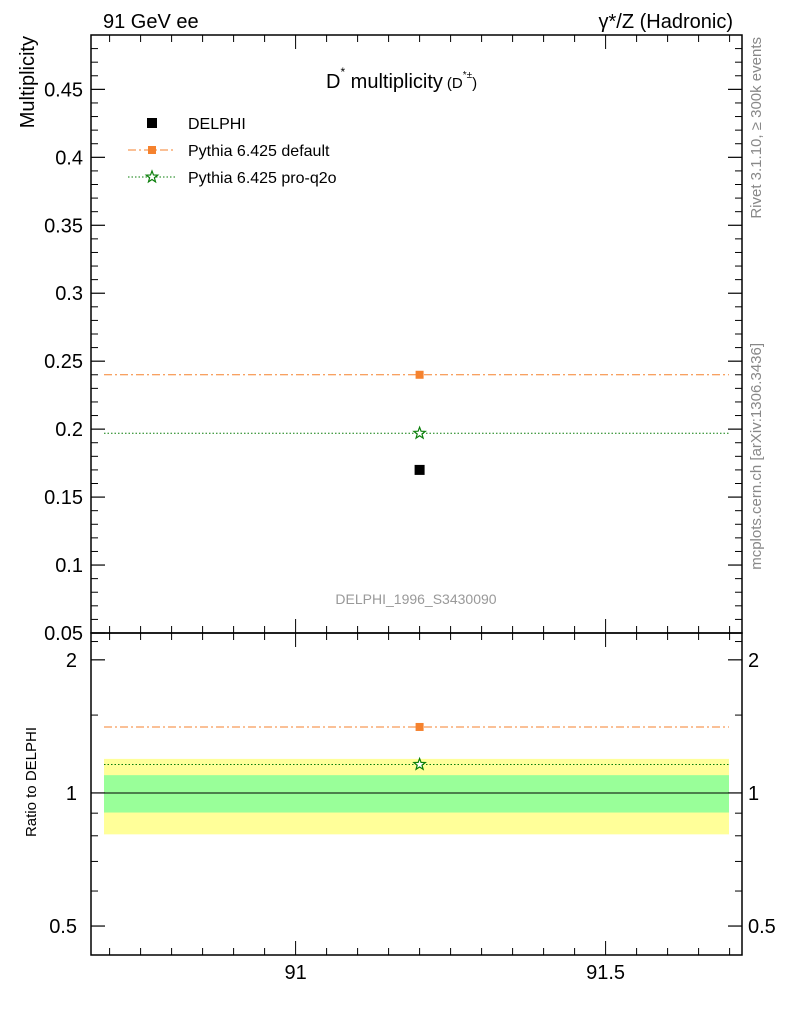  What do you see at coordinates (28, 82) in the screenshot?
I see `main-ylabel: Multiplicity` at bounding box center [28, 82].